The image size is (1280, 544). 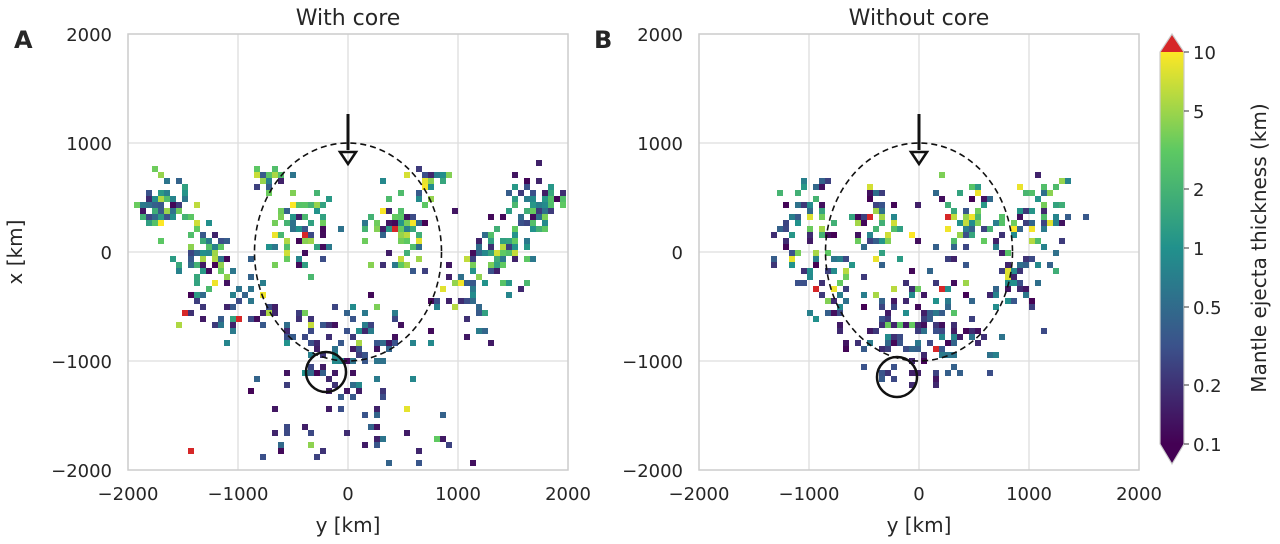 What do you see at coordinates (15, 252) in the screenshot?
I see `panel-a-y-axis-label: x [km]` at bounding box center [15, 252].